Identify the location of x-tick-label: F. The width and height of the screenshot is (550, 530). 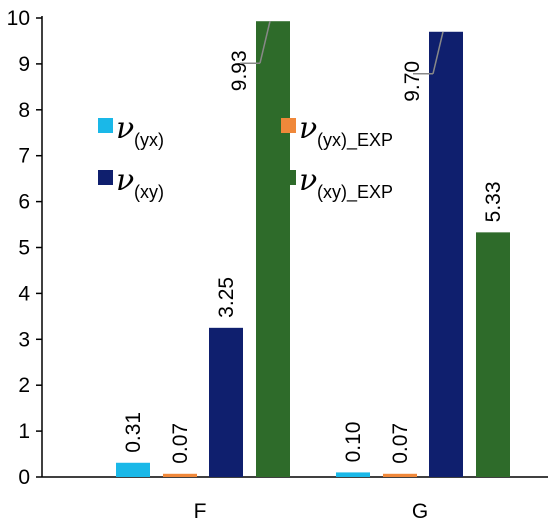
(200, 511).